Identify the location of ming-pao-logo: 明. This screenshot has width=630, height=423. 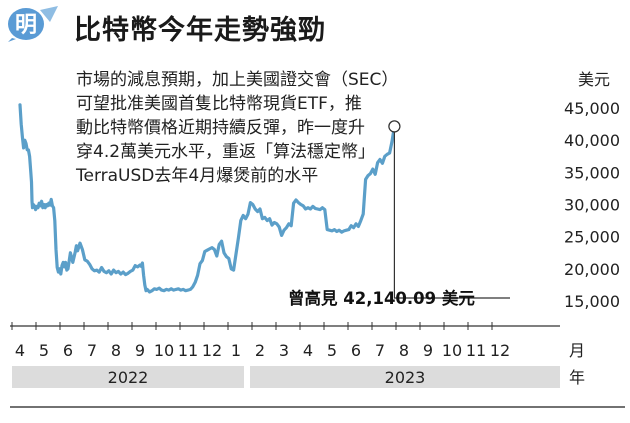
(33, 24).